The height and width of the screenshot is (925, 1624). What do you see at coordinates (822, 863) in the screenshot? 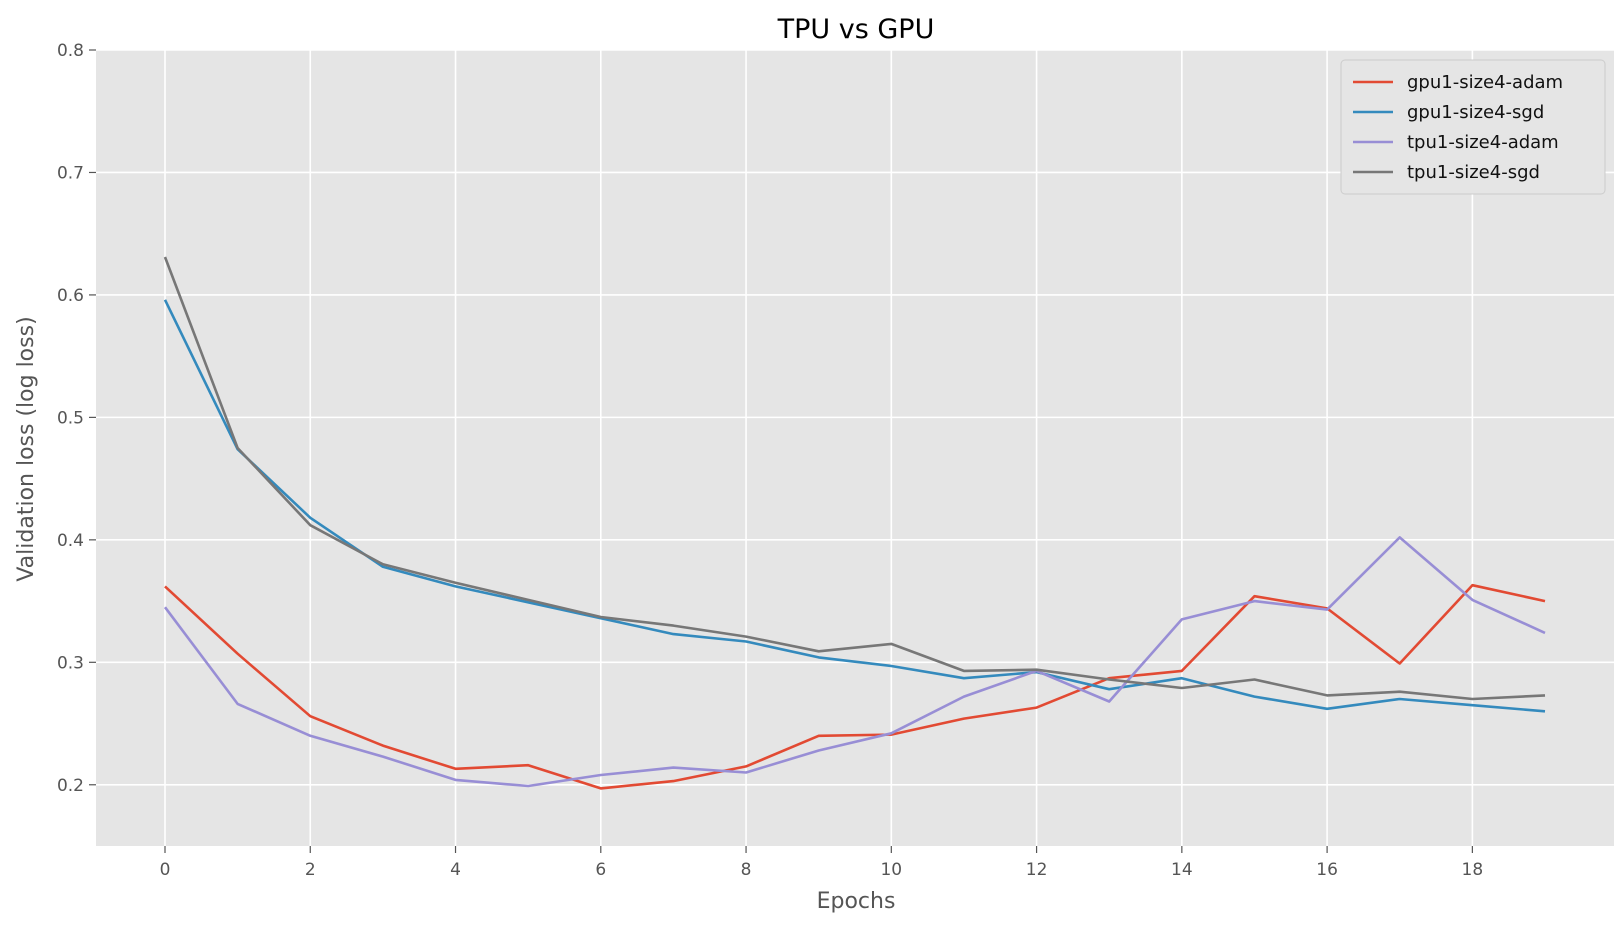
I see `x-axis-ticks: 0 2 4 6 8 10 12 14 16 18` at bounding box center [822, 863].